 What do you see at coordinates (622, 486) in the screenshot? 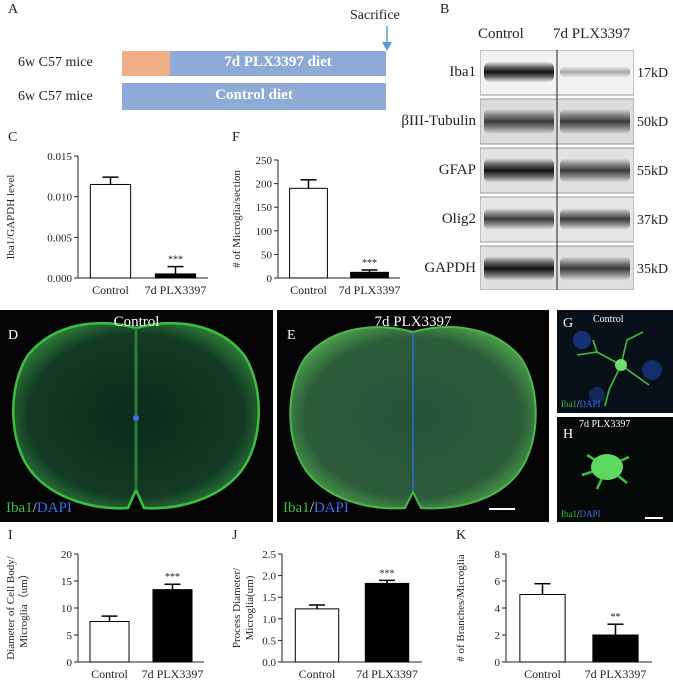
I see `microglia-plx` at bounding box center [622, 486].